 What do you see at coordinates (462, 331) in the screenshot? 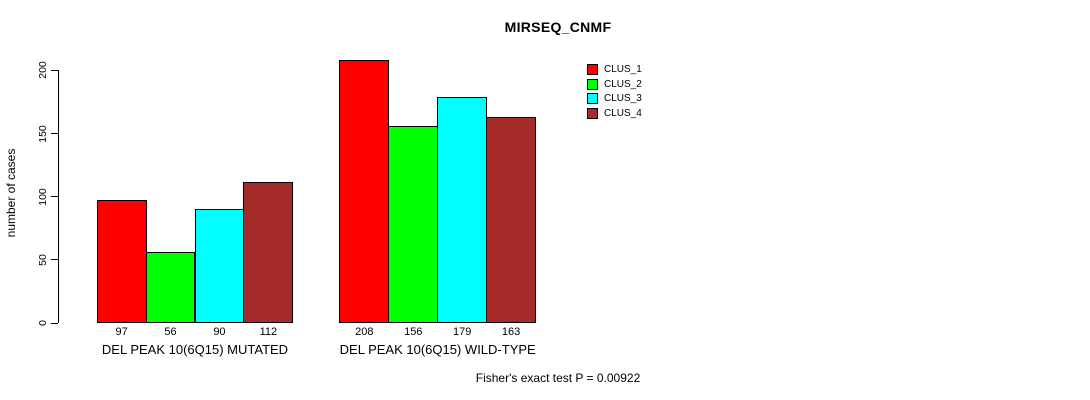
I see `bar-value-label: 179` at bounding box center [462, 331].